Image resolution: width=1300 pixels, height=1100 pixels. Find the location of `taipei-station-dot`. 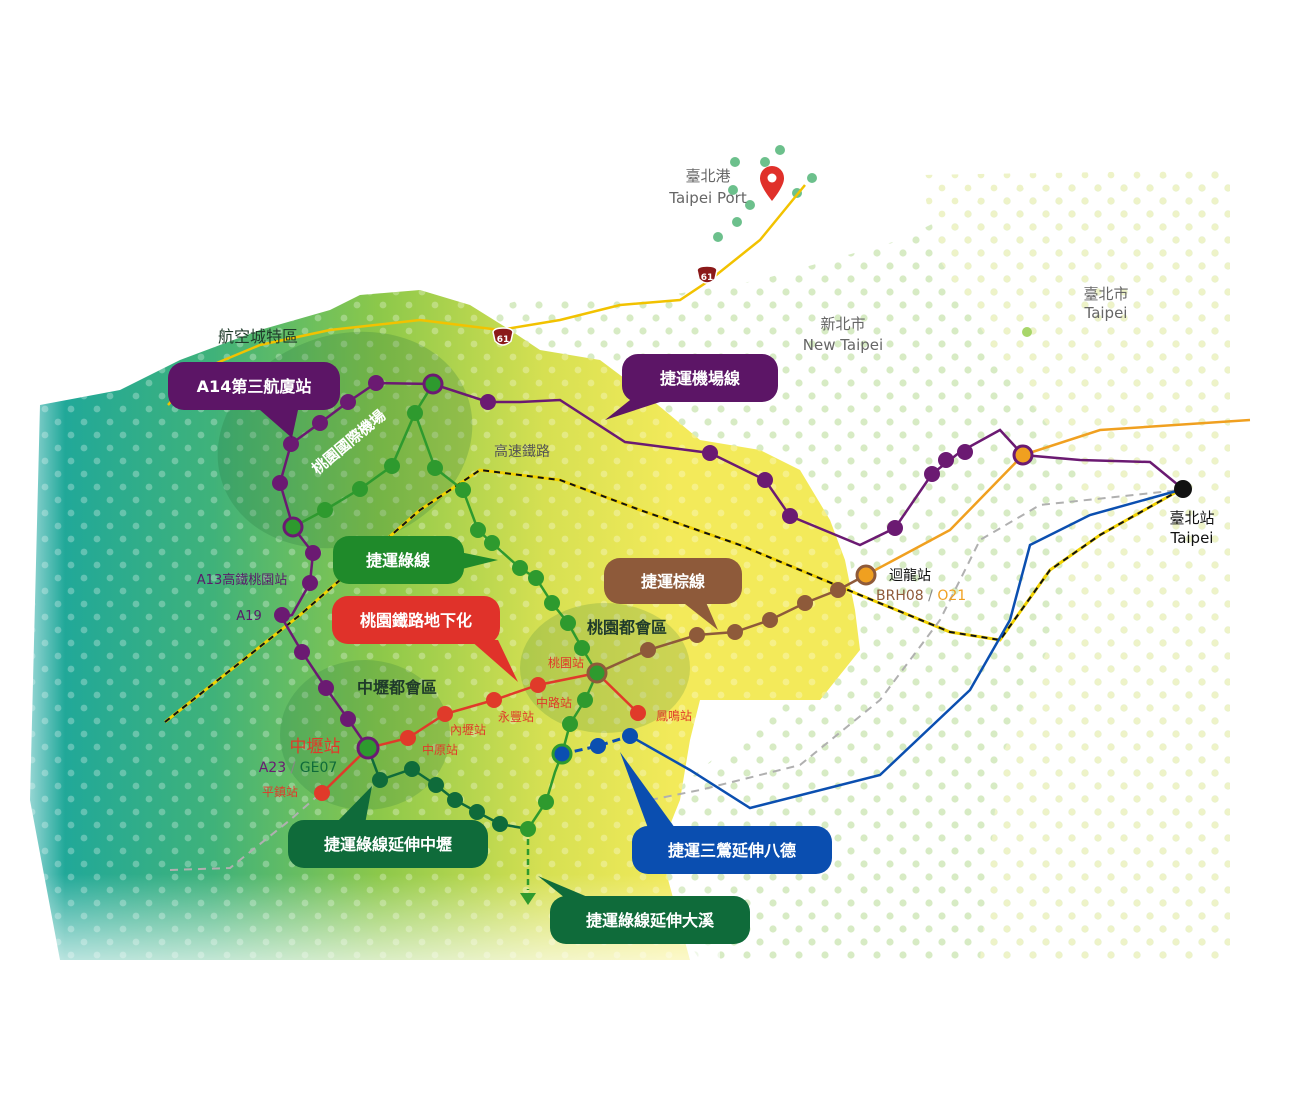

taipei-station-dot is located at coordinates (1183, 489).